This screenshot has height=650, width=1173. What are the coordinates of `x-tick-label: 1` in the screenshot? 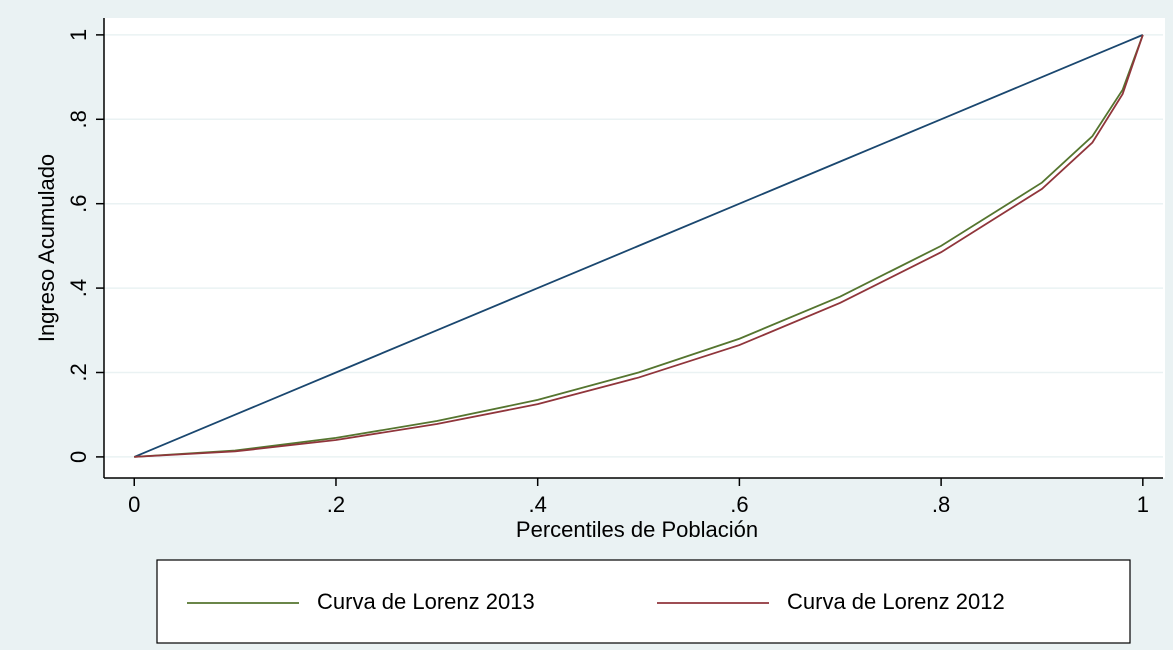 It's located at (1143, 504).